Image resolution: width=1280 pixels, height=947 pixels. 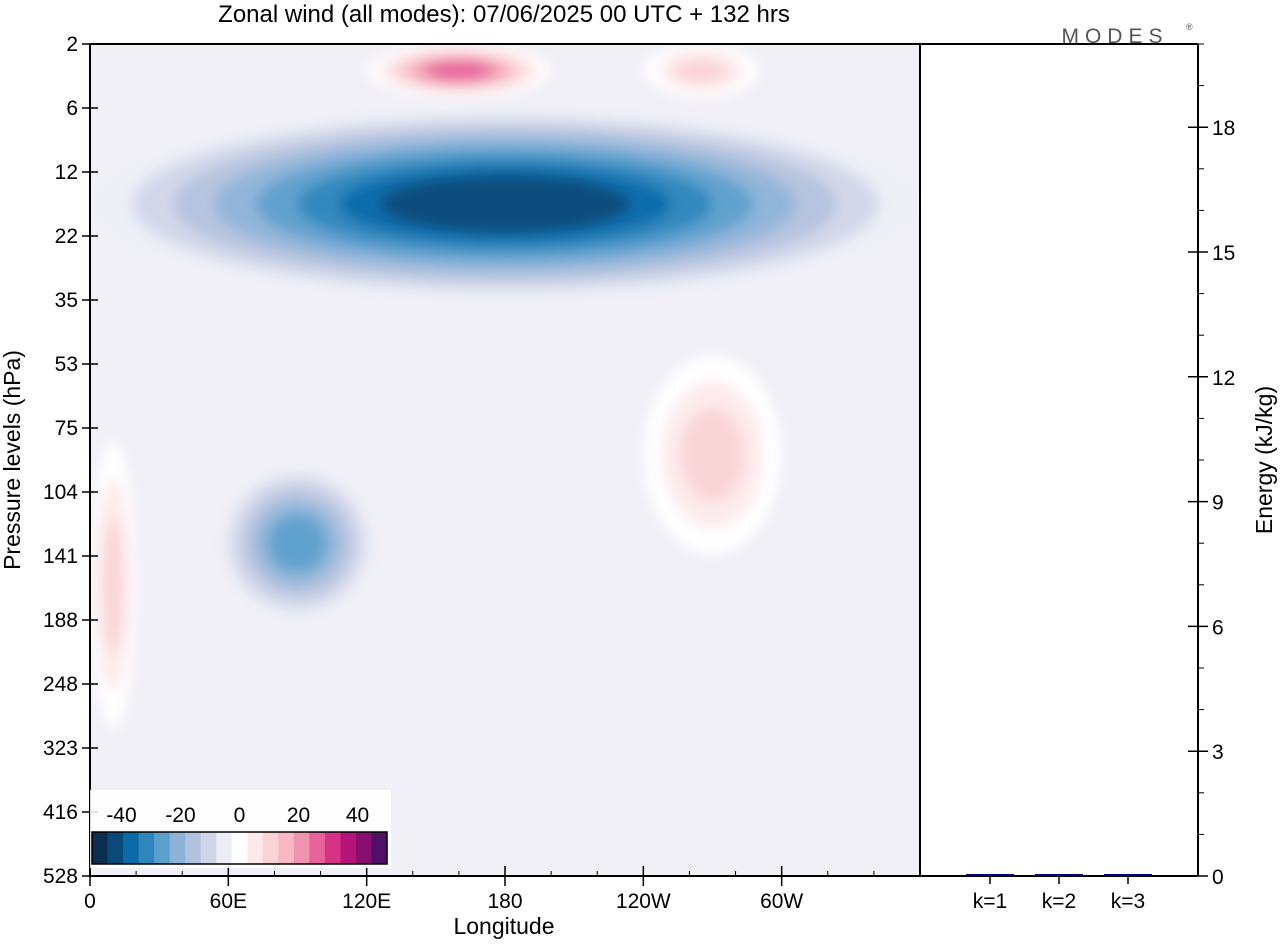 What do you see at coordinates (1223, 378) in the screenshot?
I see `energy-tick-label: 12` at bounding box center [1223, 378].